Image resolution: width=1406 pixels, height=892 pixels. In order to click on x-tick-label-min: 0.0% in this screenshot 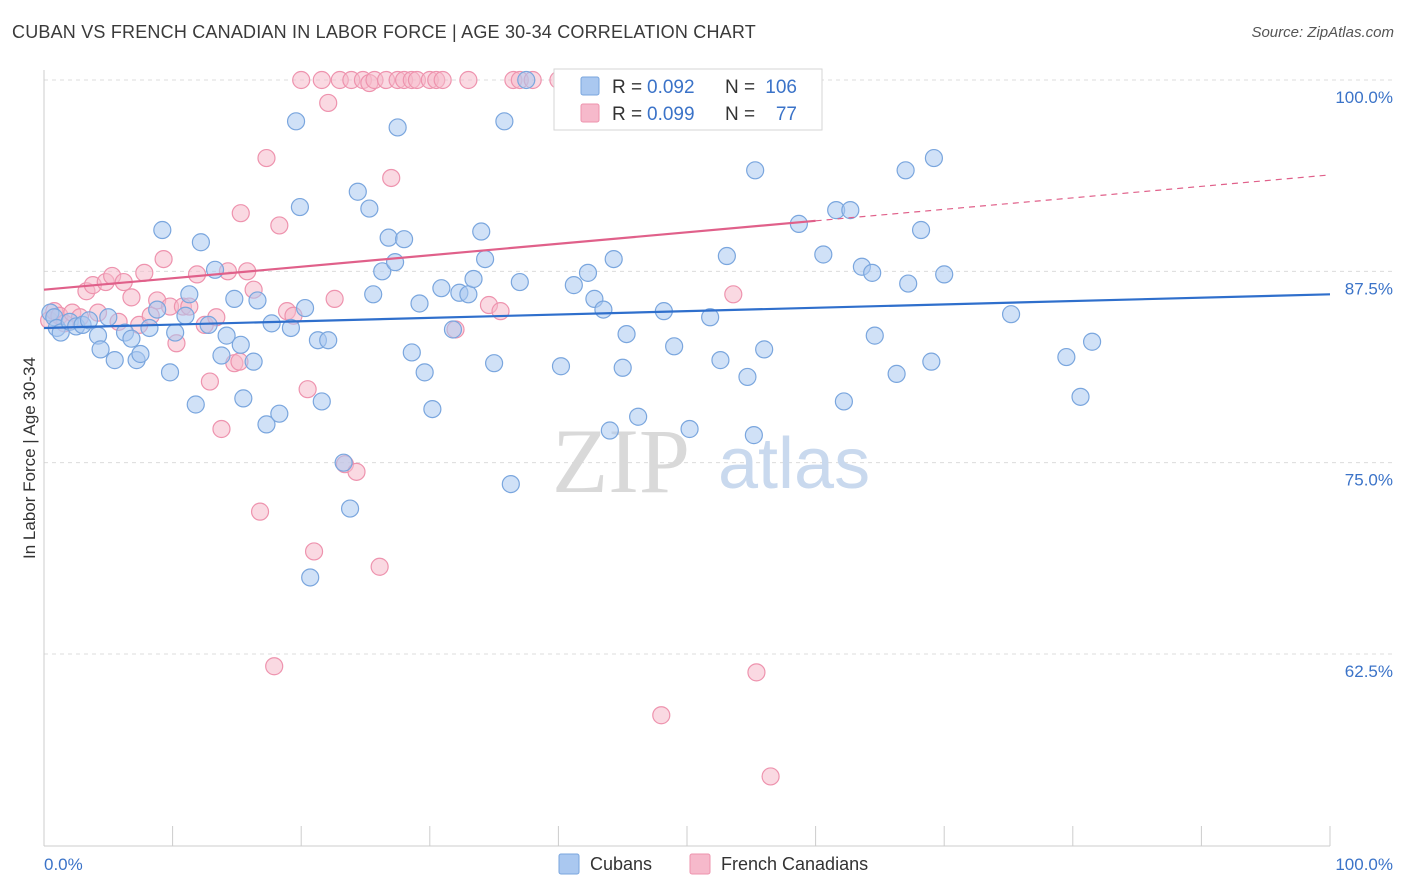, I will do `click(63, 864)`.